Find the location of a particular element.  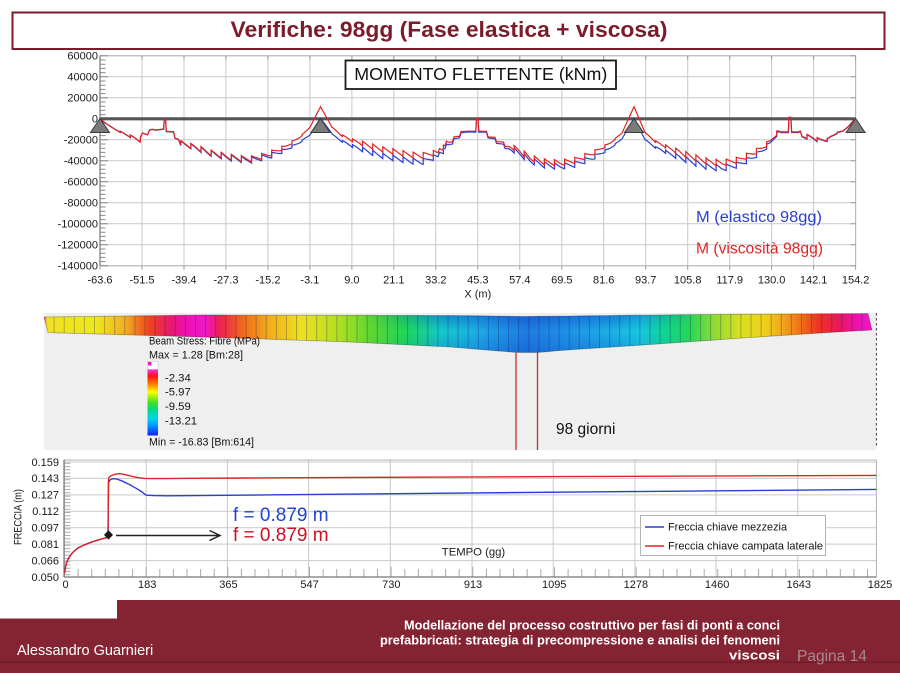

svg-text: 130.0 is located at coordinates (772, 281).